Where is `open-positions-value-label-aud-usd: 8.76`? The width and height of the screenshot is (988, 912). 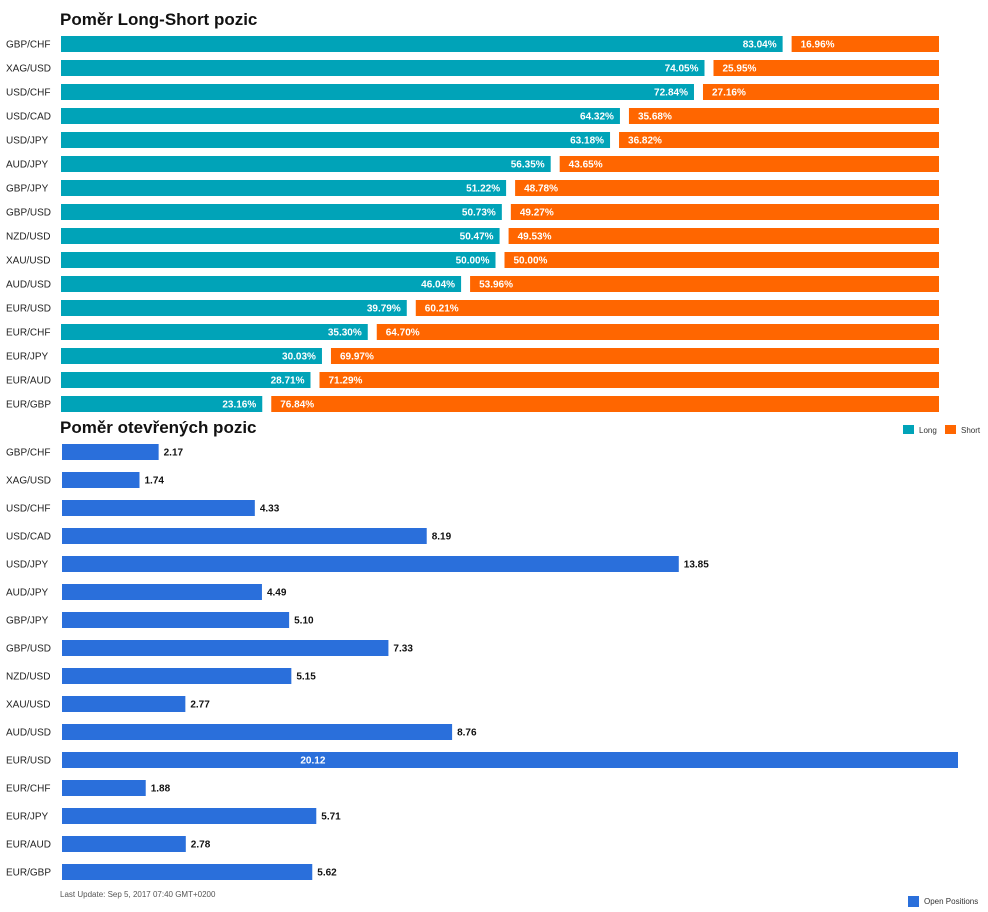 open-positions-value-label-aud-usd: 8.76 is located at coordinates (467, 733).